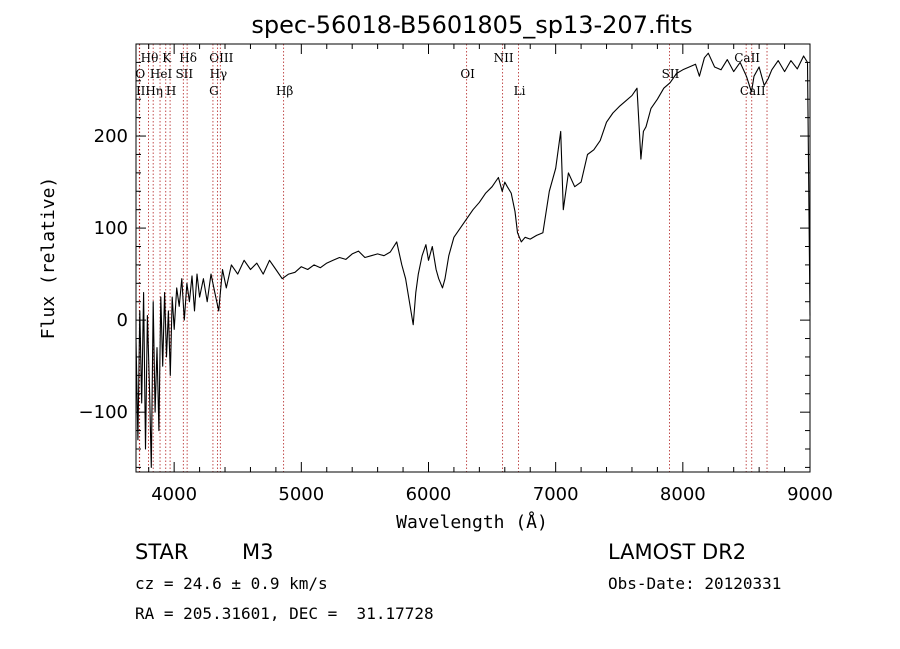 The width and height of the screenshot is (900, 649). What do you see at coordinates (103, 412) in the screenshot?
I see `y-tick-label--100: −100` at bounding box center [103, 412].